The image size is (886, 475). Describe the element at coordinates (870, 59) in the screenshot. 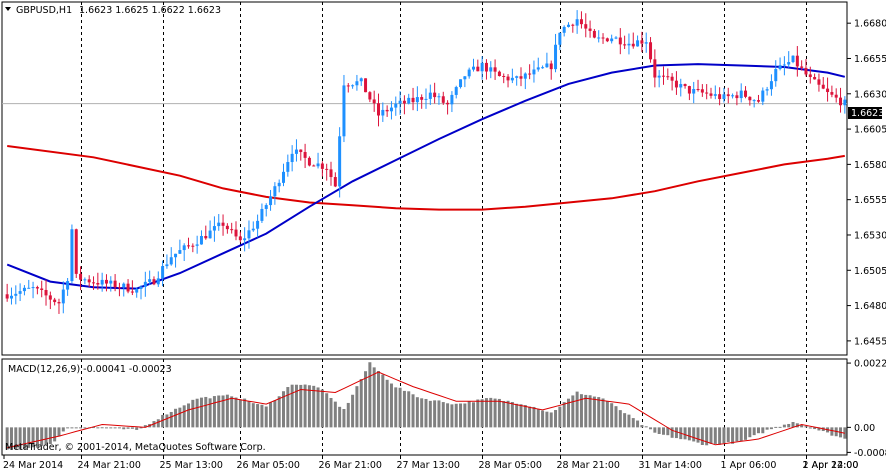

I see `price-tick-label: 1.6655` at that location.